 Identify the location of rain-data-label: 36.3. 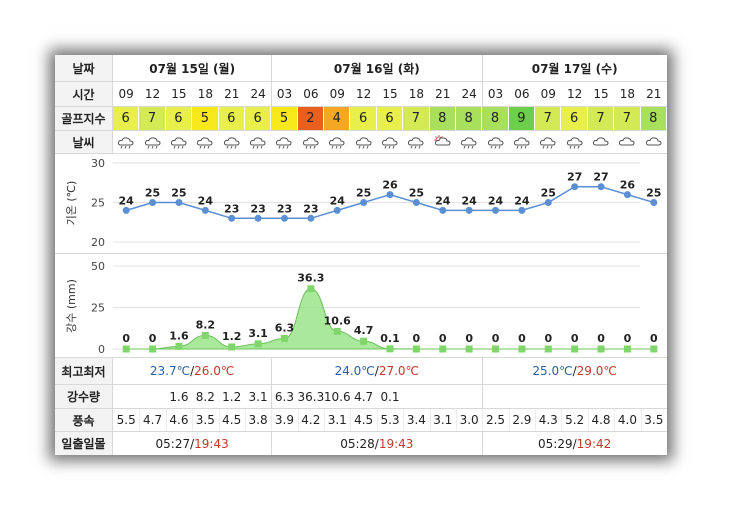
(310, 278).